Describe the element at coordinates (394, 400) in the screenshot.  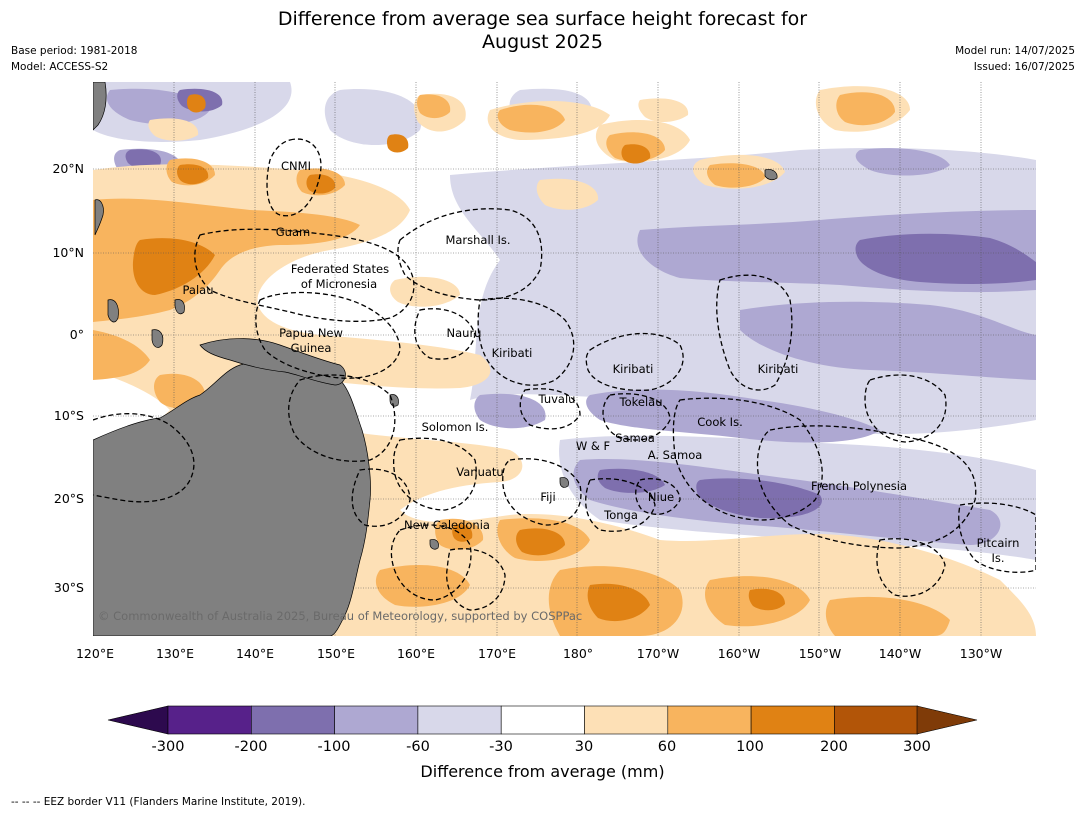
I see `solomon-land` at that location.